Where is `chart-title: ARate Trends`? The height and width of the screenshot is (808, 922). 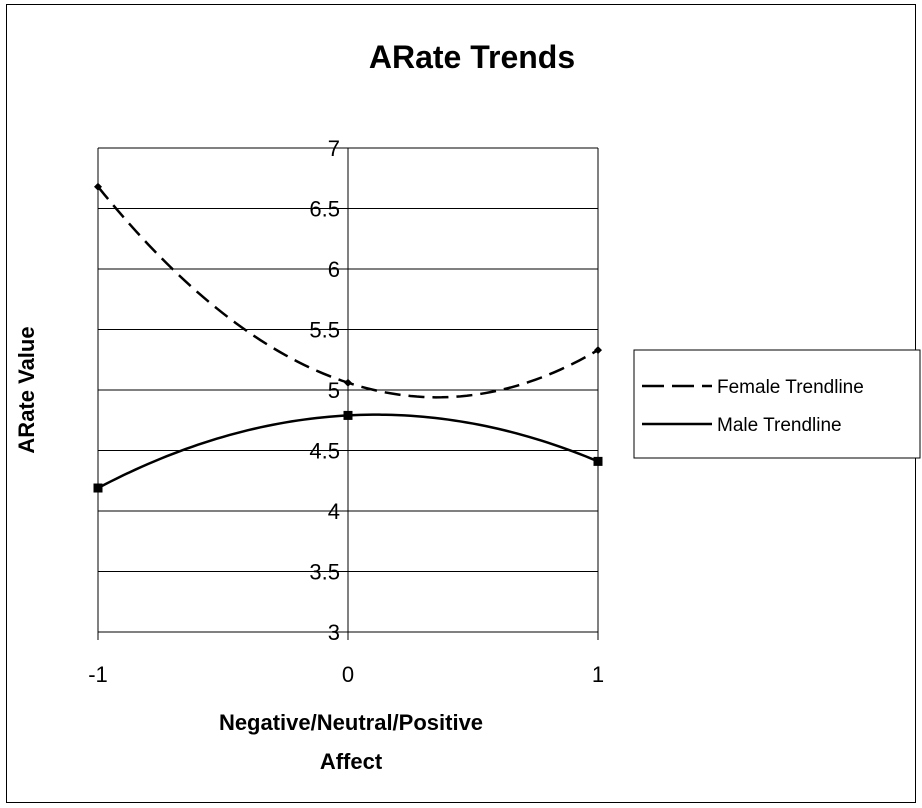
chart-title: ARate Trends is located at coordinates (472, 57).